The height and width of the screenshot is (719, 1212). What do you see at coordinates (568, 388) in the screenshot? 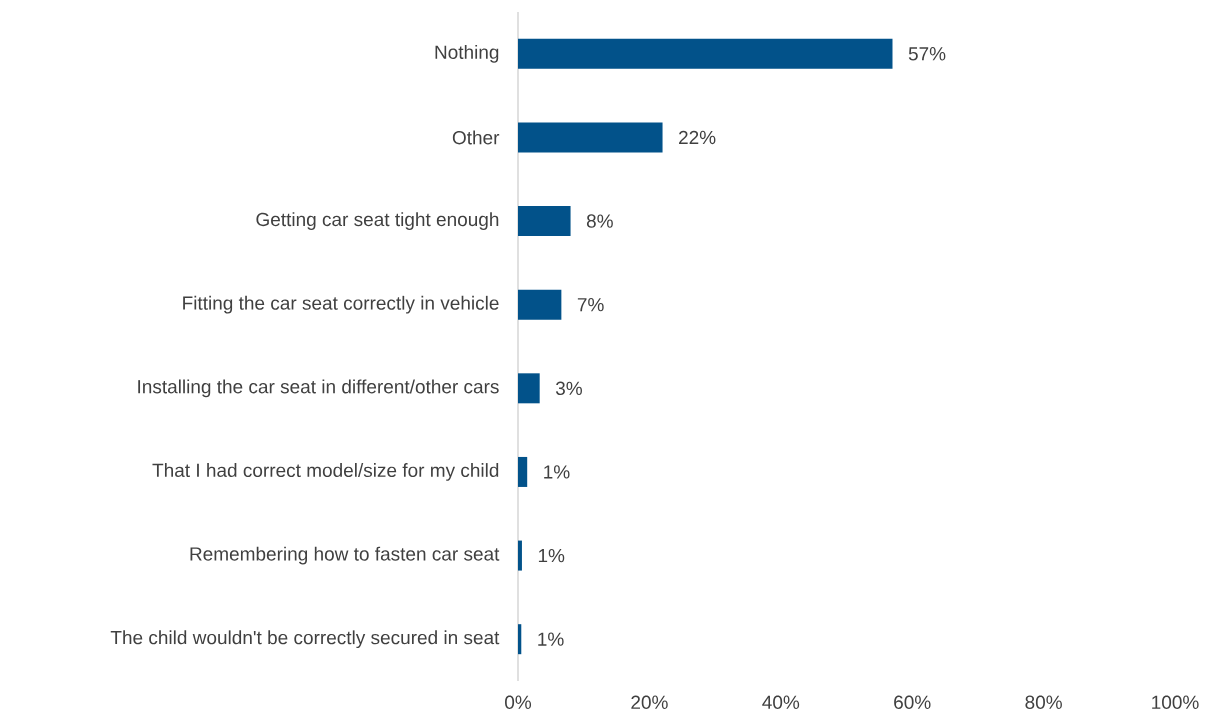
I see `data-label: 3%` at bounding box center [568, 388].